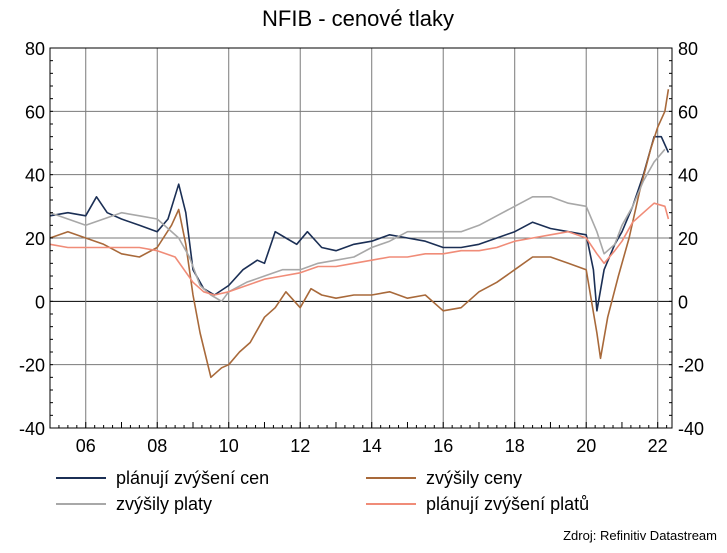 The image size is (727, 553). Describe the element at coordinates (586, 446) in the screenshot. I see `x-tick-label: 20` at that location.